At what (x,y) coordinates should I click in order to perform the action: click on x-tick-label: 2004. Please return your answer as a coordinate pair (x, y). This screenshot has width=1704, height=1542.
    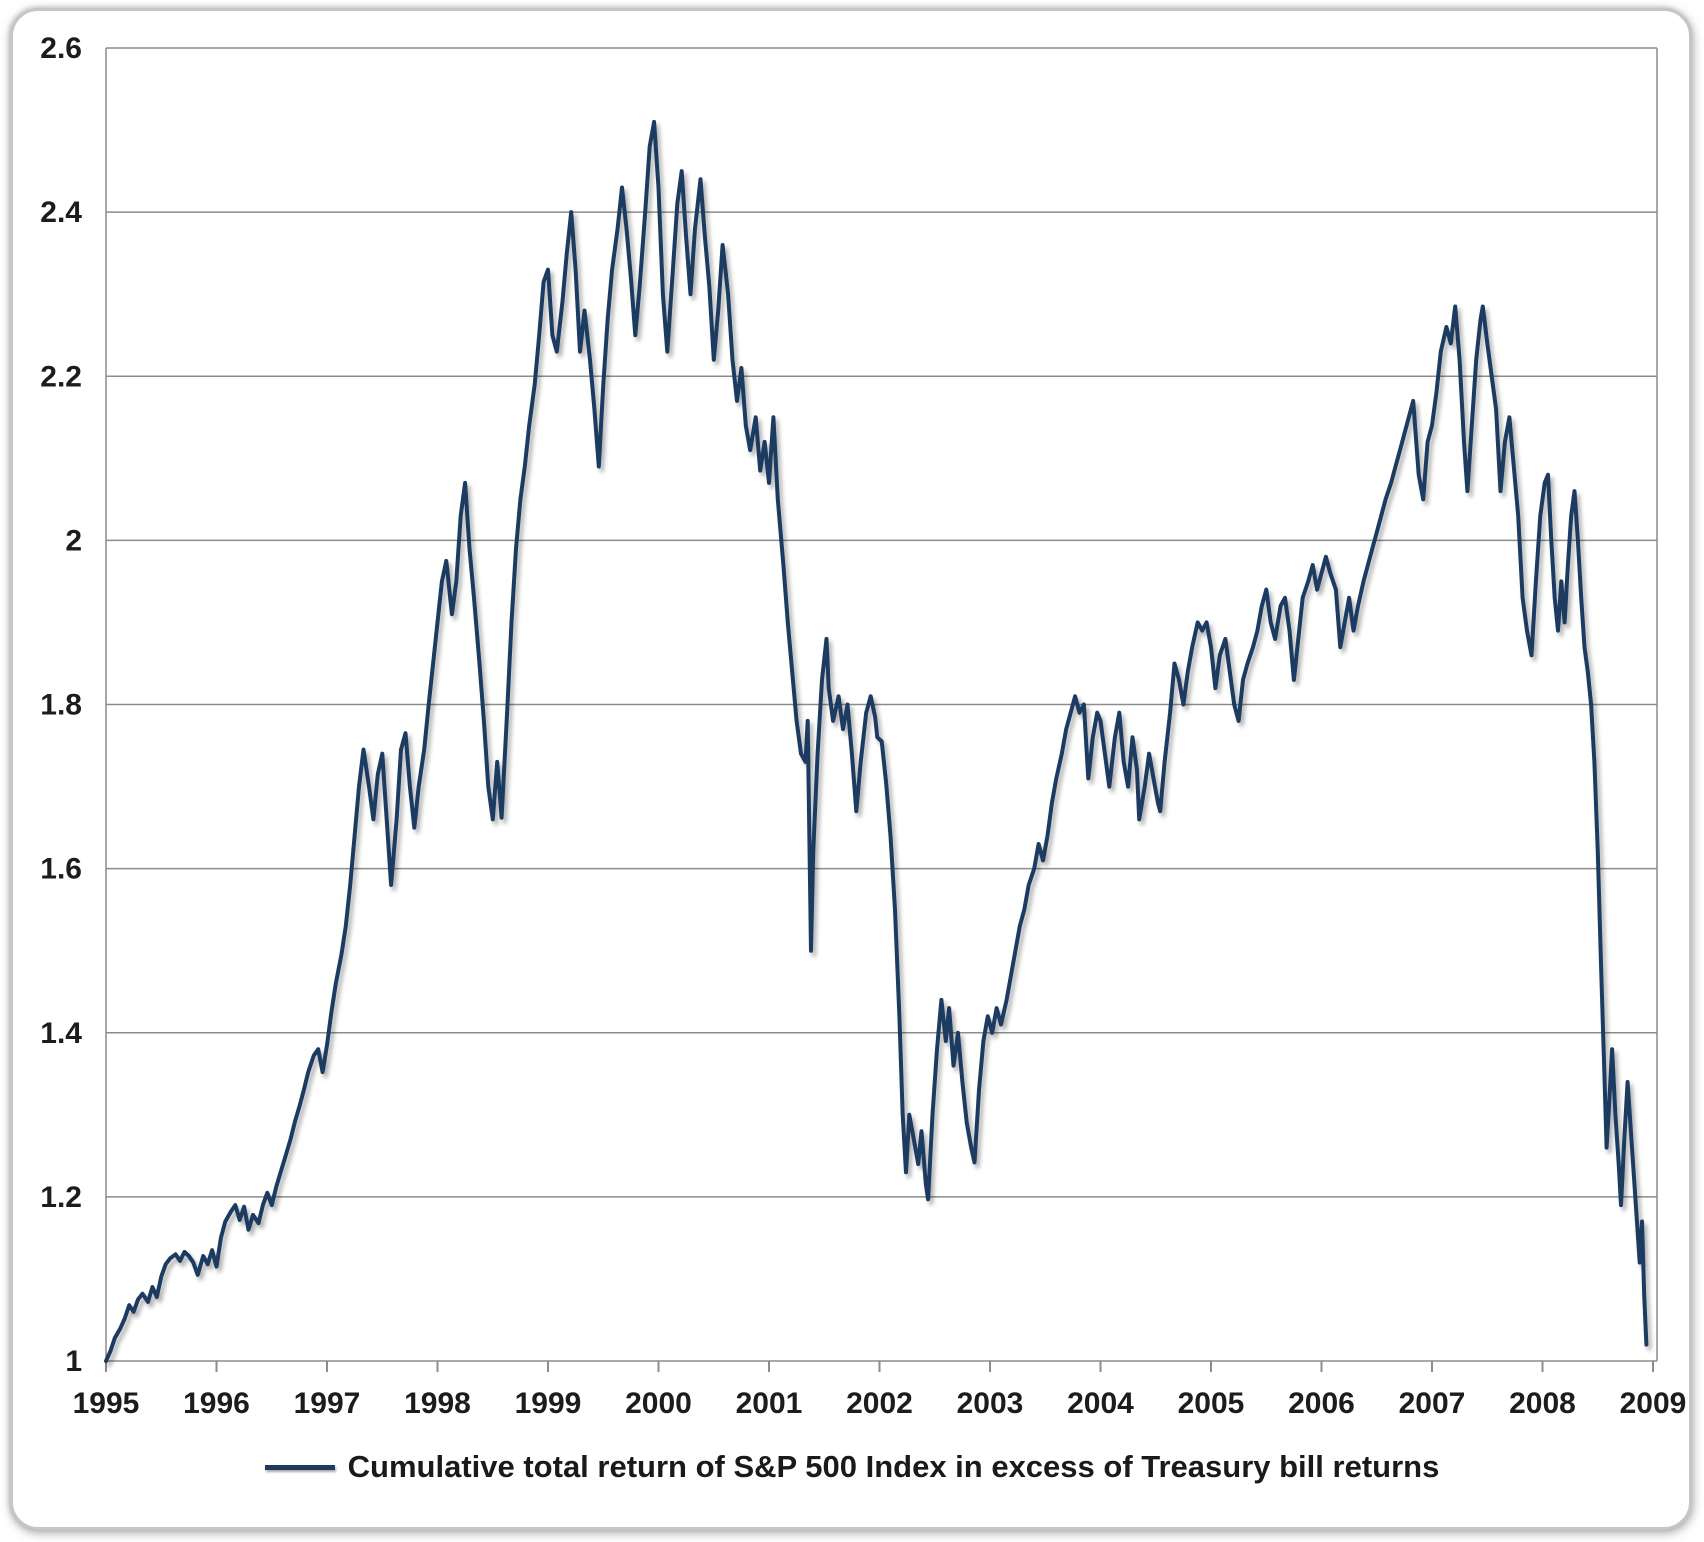
    Looking at the image, I should click on (1100, 1403).